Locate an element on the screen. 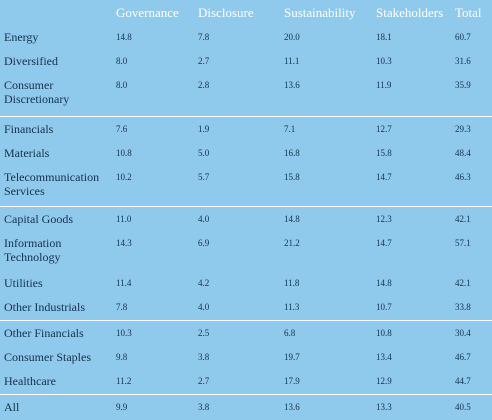 Image resolution: width=492 pixels, height=420 pixels. cell-governance: 14.8 is located at coordinates (124, 37).